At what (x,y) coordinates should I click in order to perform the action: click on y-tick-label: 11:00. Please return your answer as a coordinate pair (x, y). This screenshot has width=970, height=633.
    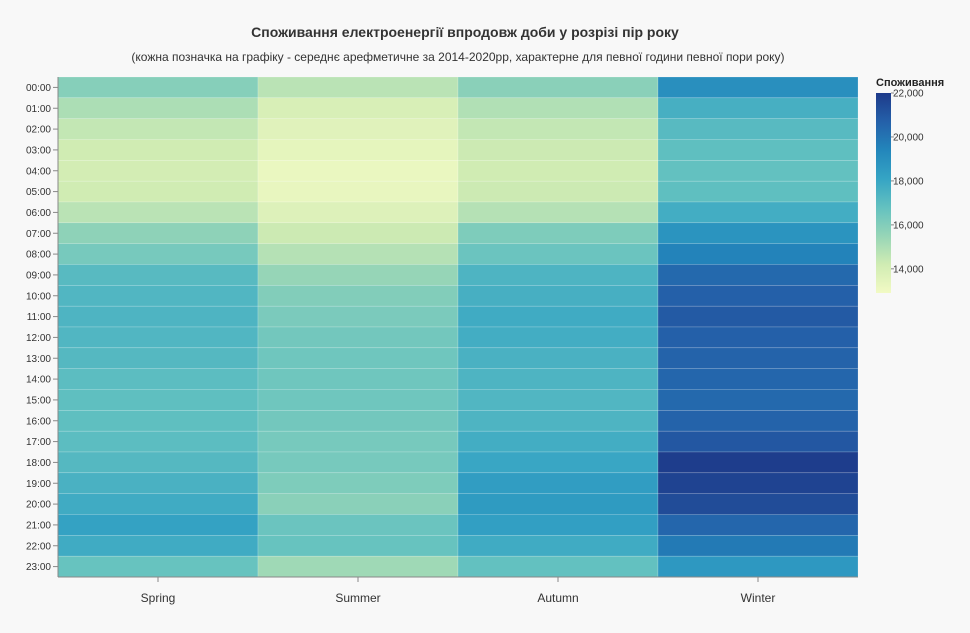
    Looking at the image, I should click on (39, 317).